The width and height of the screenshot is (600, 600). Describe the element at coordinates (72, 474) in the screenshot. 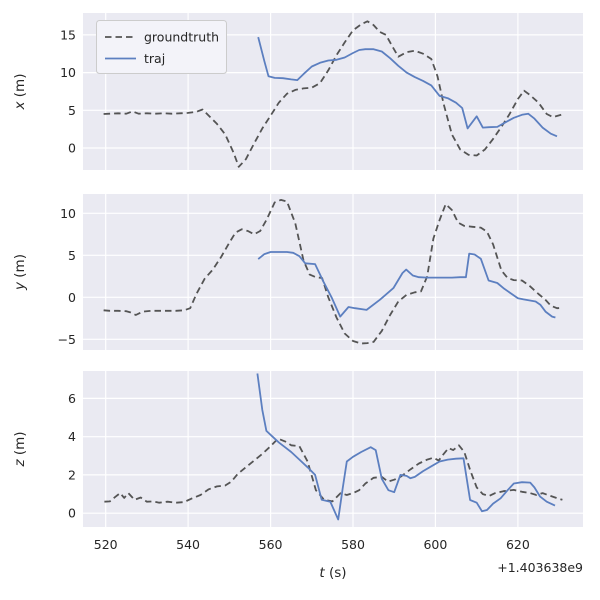

I see `y-tick-label: 2` at that location.